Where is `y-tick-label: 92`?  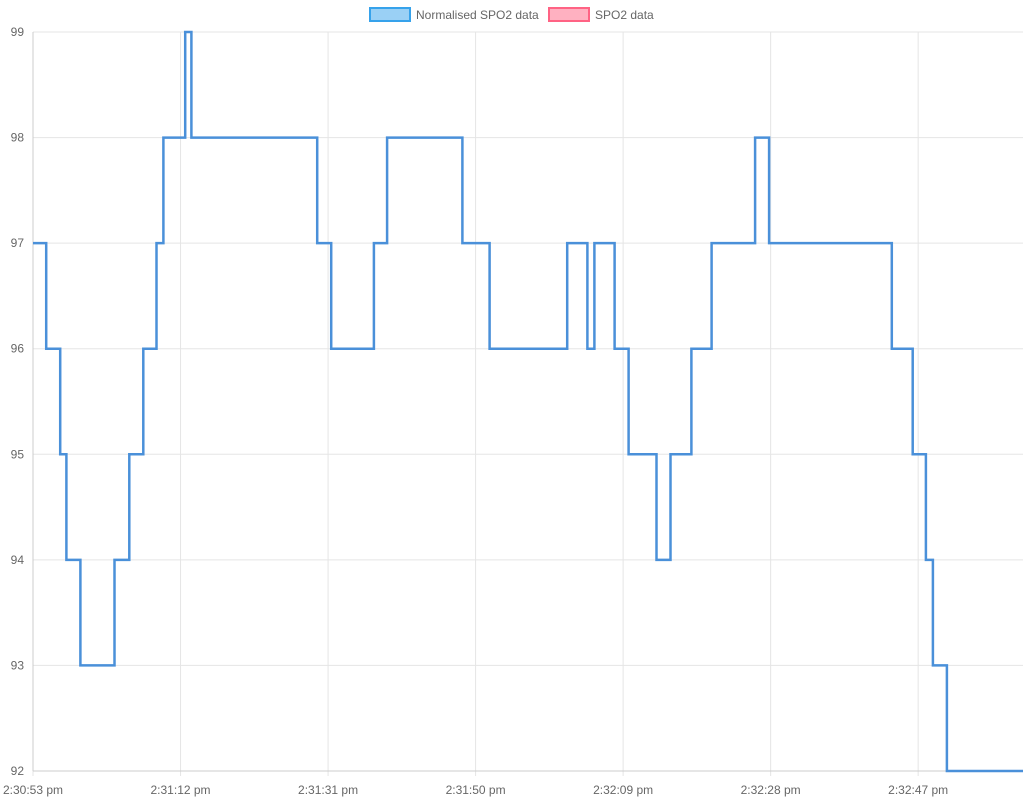
y-tick-label: 92 is located at coordinates (18, 771).